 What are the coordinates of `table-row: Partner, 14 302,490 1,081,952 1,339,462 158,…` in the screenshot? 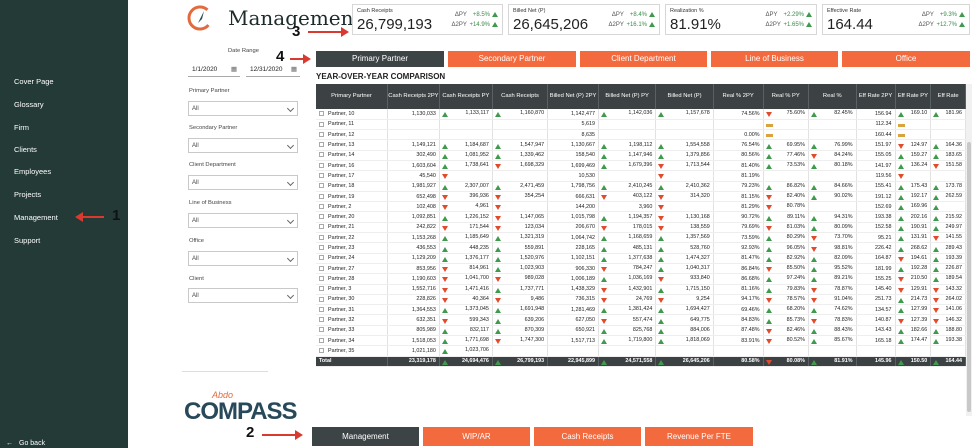 It's located at (641, 155).